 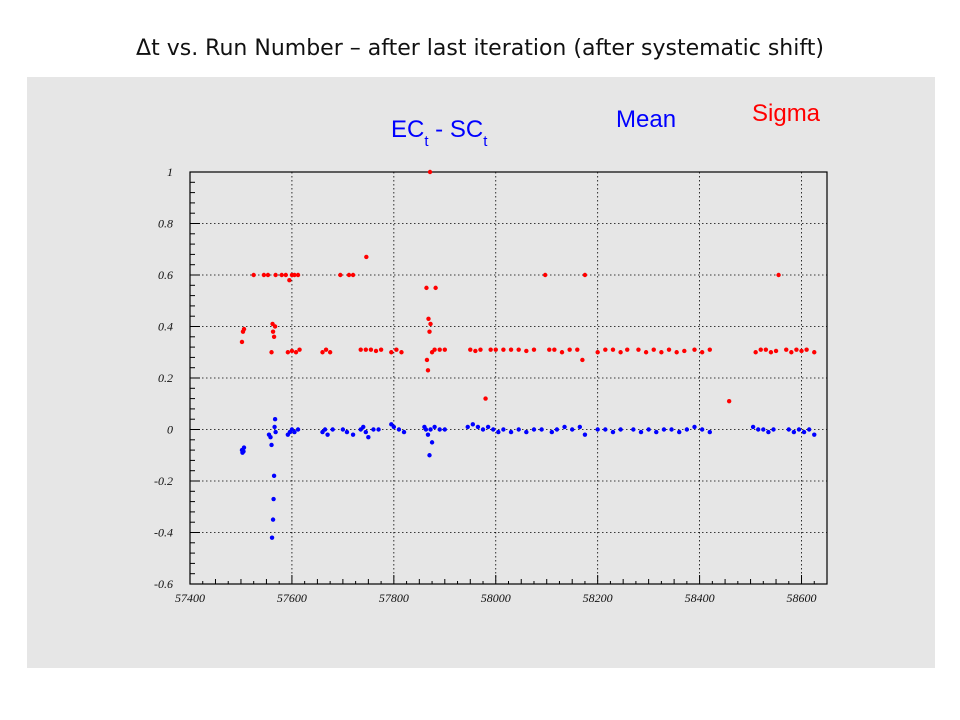 I want to click on x-tick-label: 57600, so click(x=292, y=598).